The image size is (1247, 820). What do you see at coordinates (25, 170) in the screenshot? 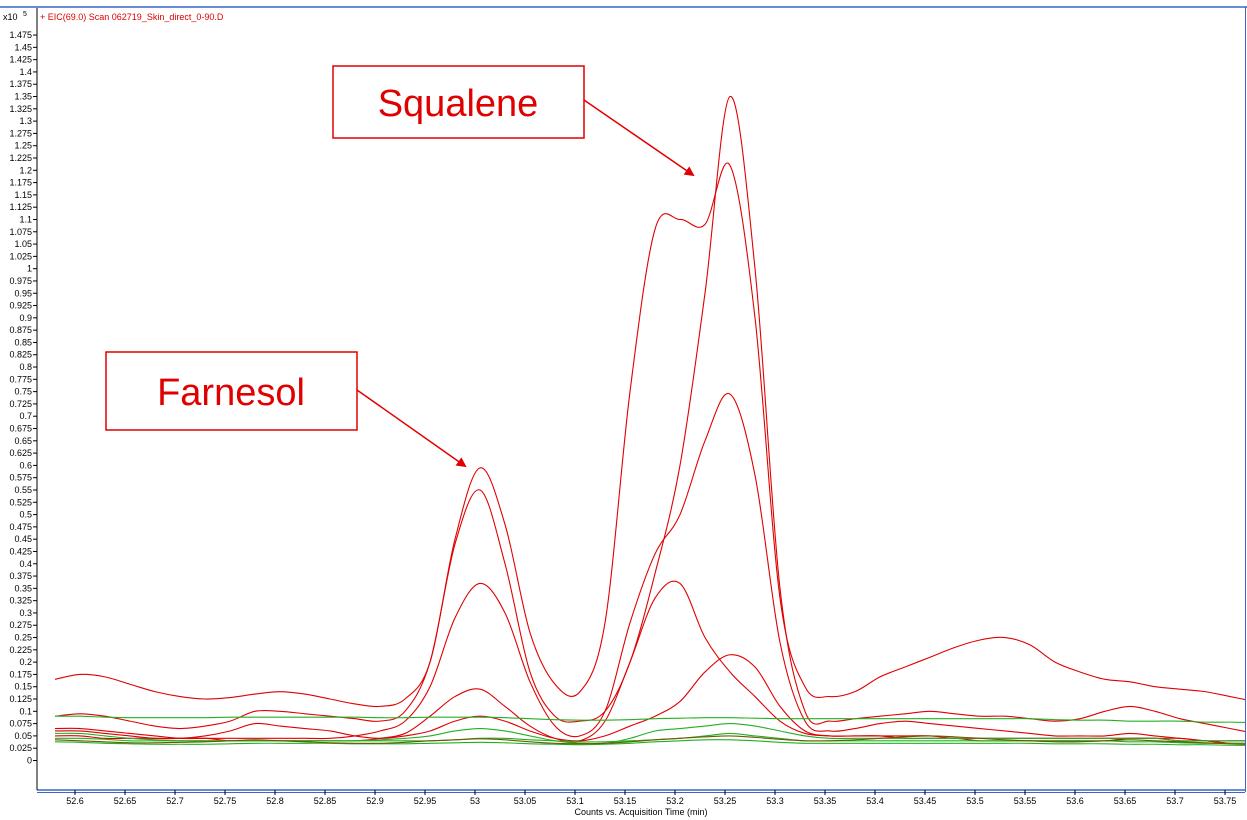
I see `y-tick-label: 1.2` at bounding box center [25, 170].